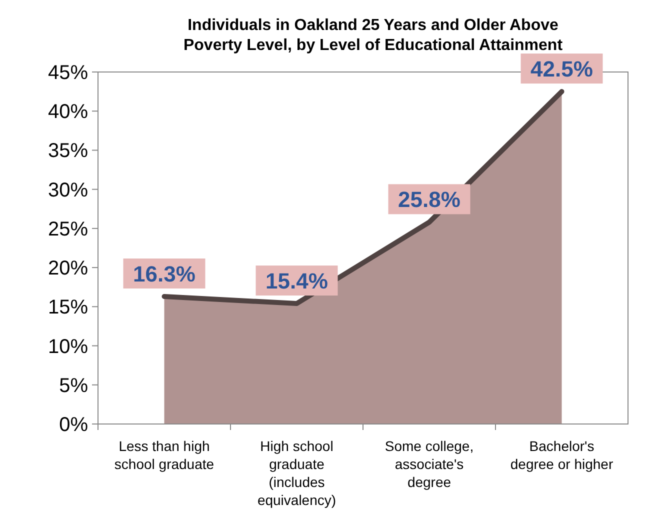  What do you see at coordinates (562, 455) in the screenshot?
I see `x-tick-label: Bachelor's degree or higher` at bounding box center [562, 455].